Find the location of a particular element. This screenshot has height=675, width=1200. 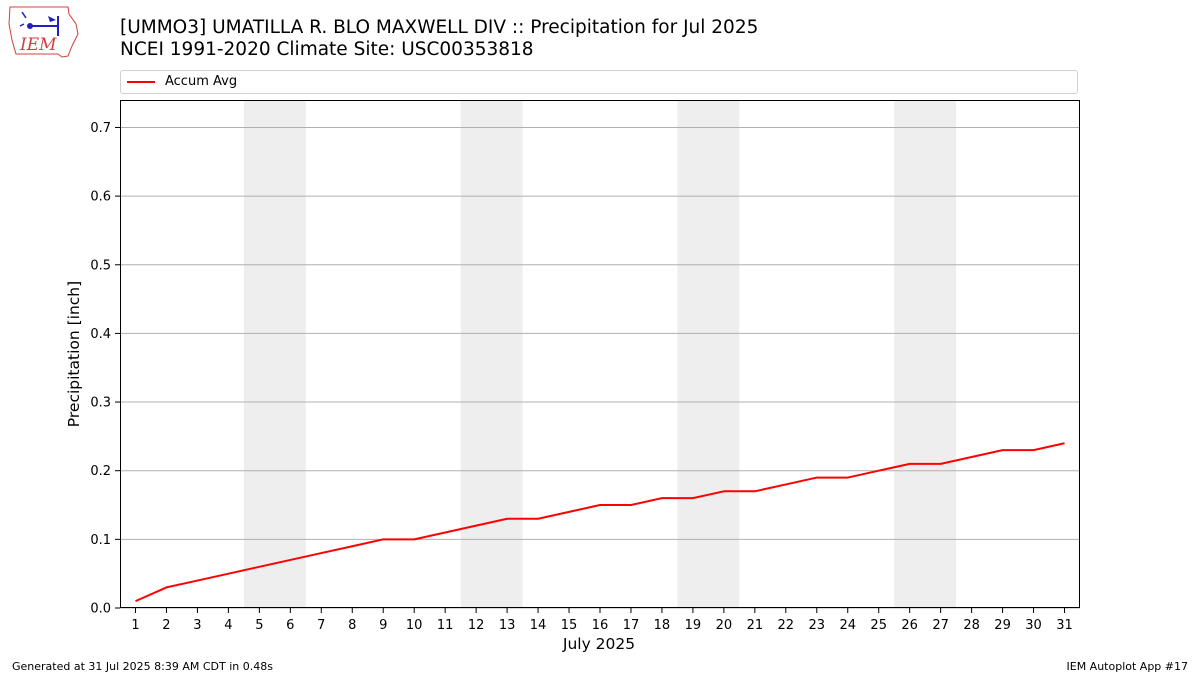

x-tick-label: 23 is located at coordinates (817, 625).